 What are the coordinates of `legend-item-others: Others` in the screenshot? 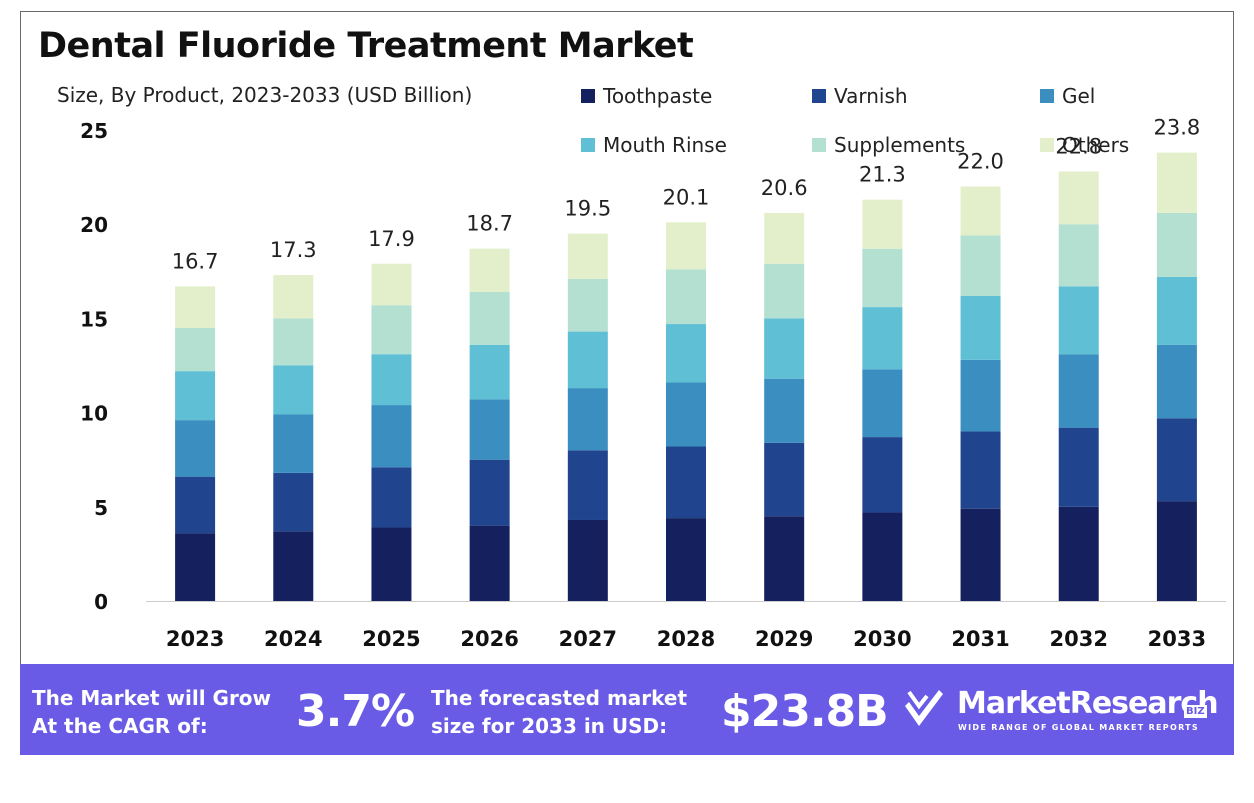 It's located at (1084, 145).